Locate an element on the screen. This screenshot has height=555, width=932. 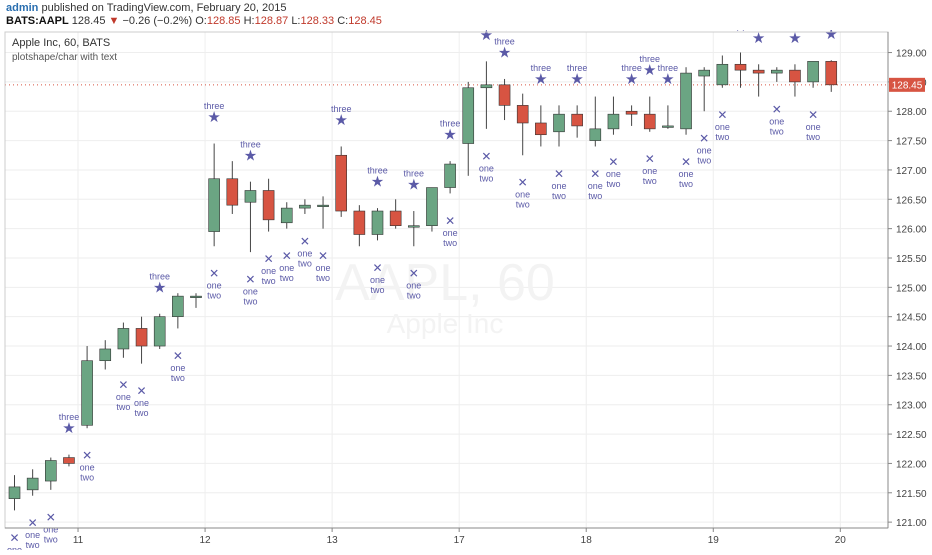
y-tick-label: 124.00 is located at coordinates (911, 347).